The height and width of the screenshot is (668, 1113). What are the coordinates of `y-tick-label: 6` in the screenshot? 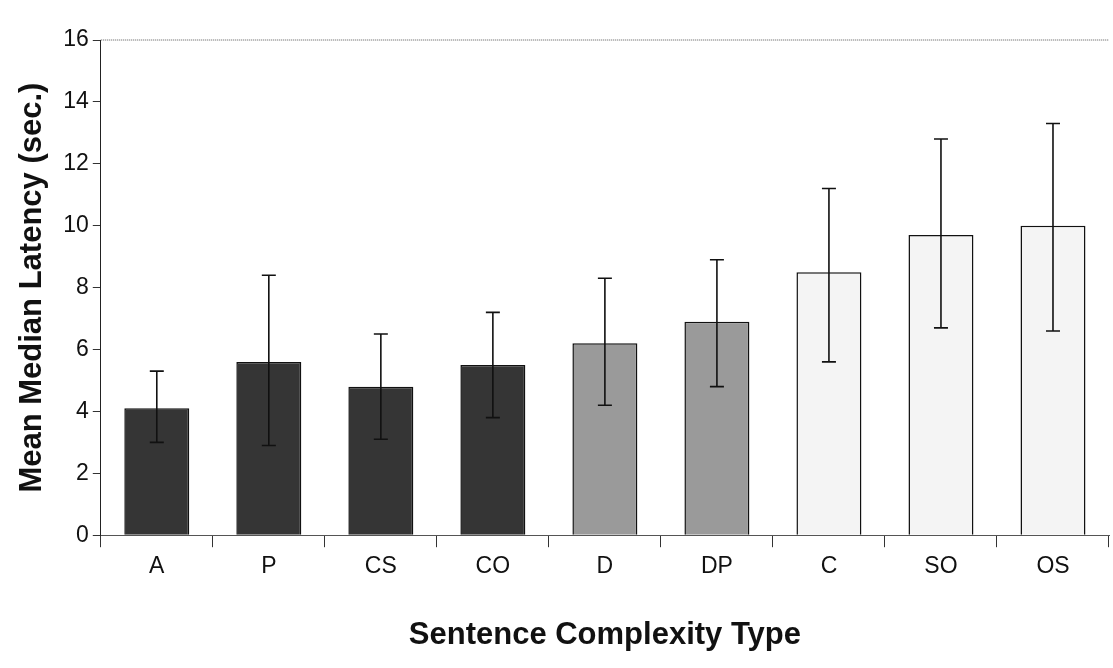 It's located at (82, 347).